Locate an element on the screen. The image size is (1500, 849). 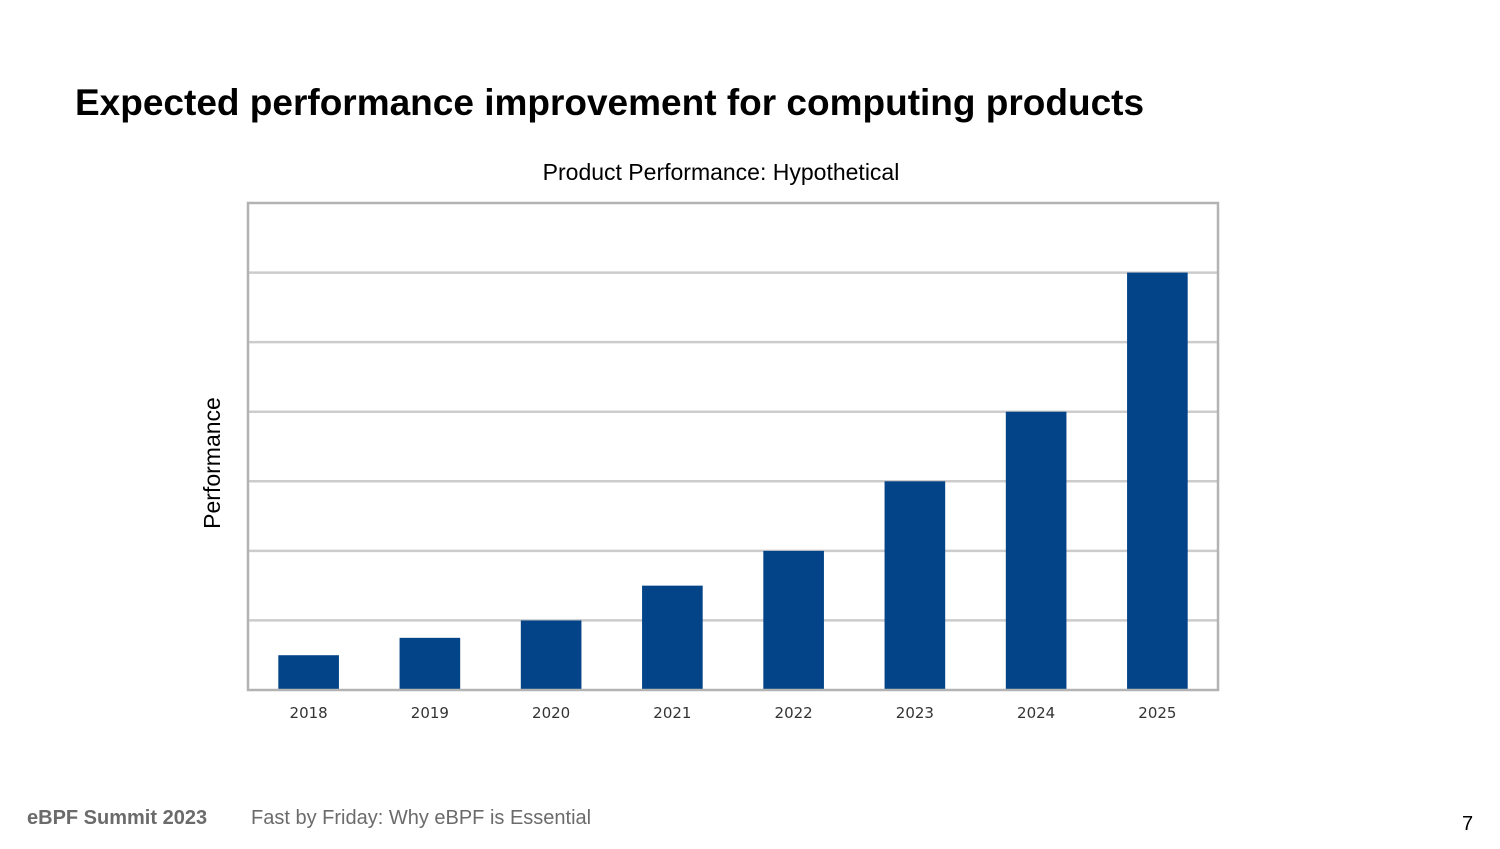
footer-event-name: eBPF Summit 2023 is located at coordinates (117, 818).